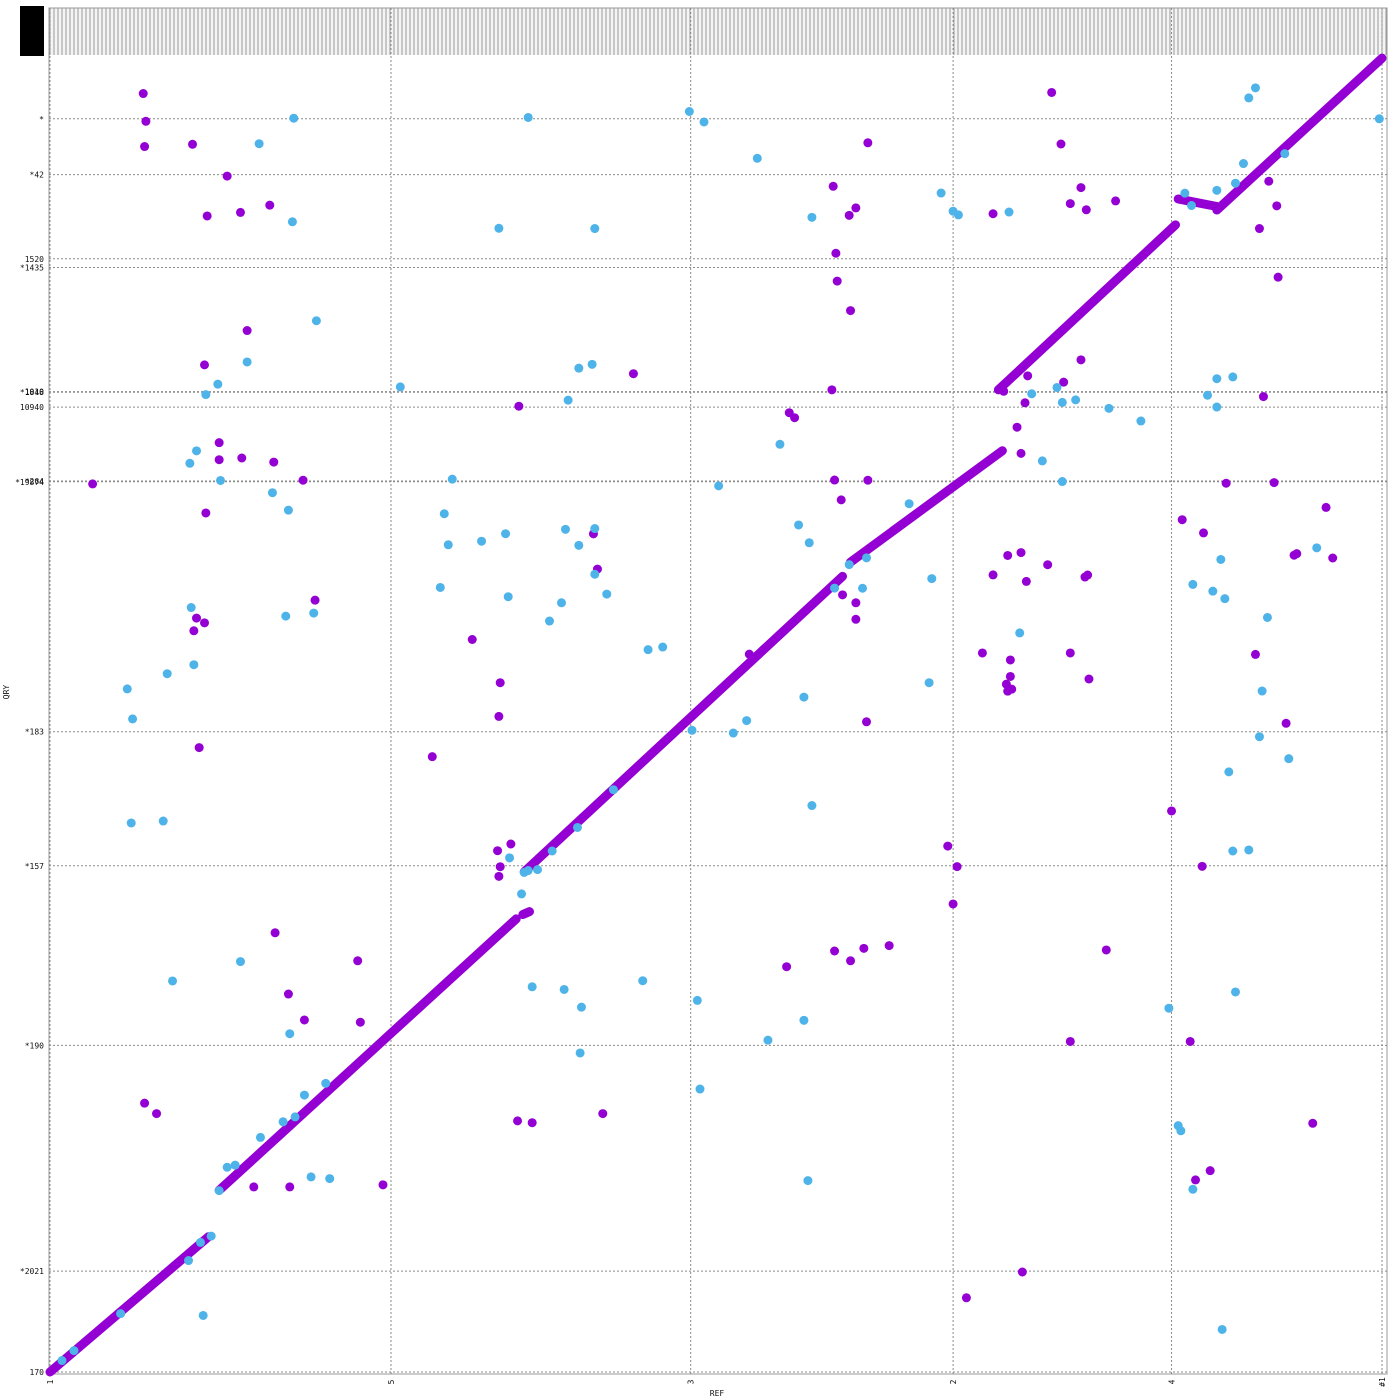  I want to click on y-tick-label: 10940, so click(32, 407).